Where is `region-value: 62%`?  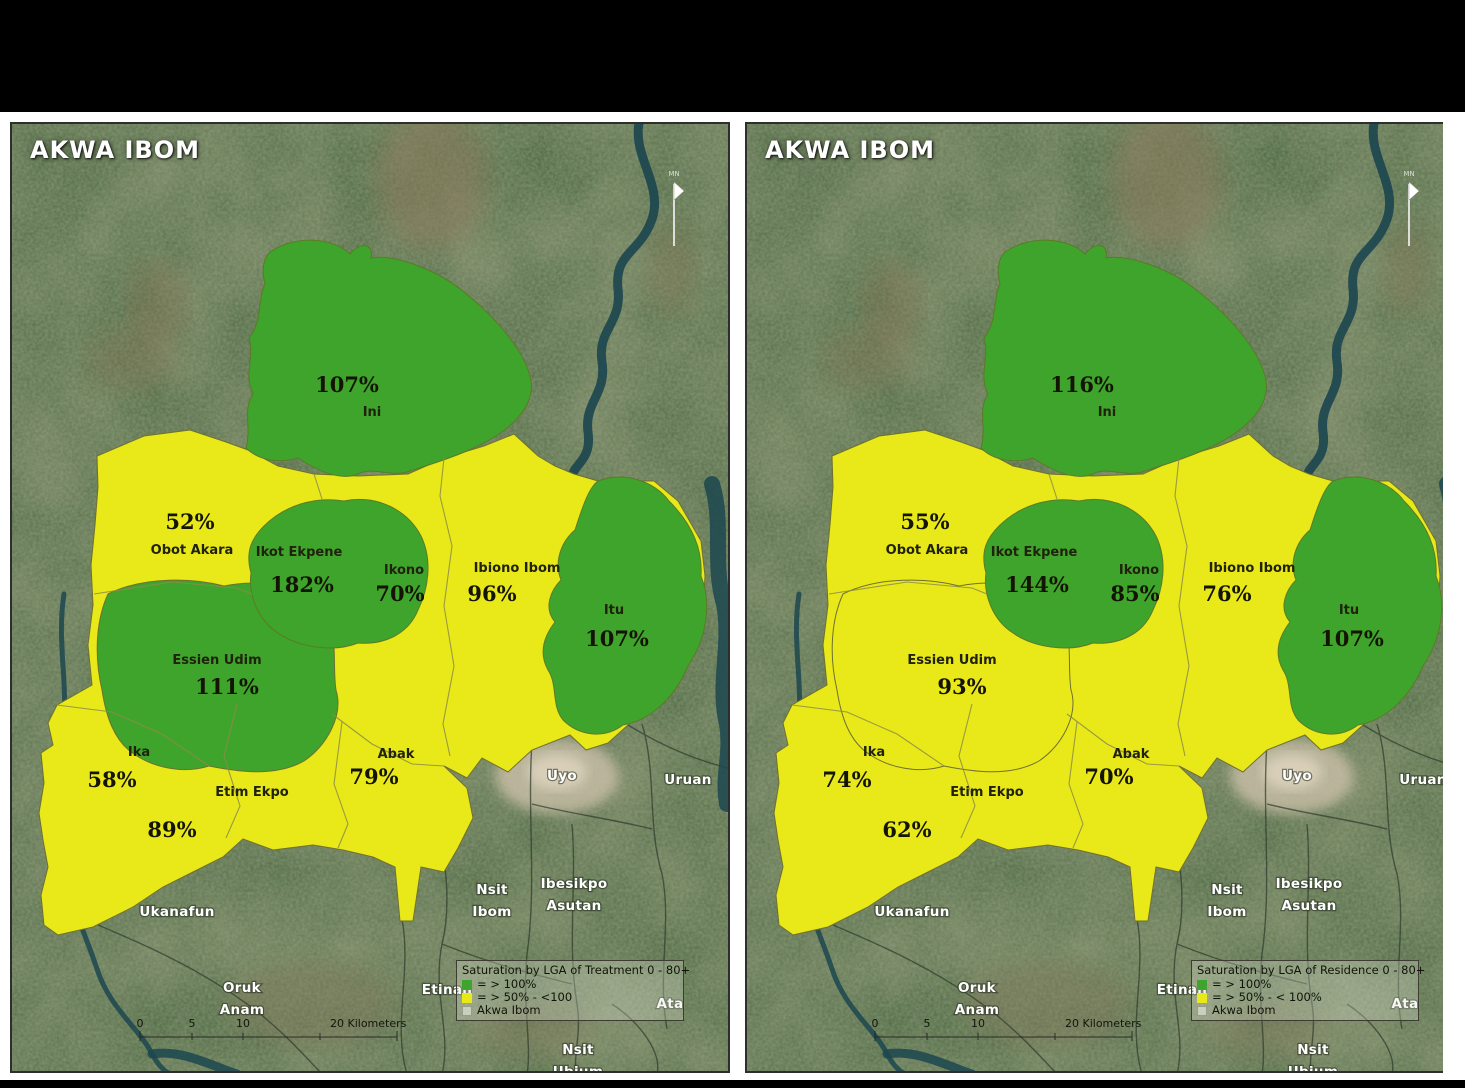 region-value: 62% is located at coordinates (906, 829).